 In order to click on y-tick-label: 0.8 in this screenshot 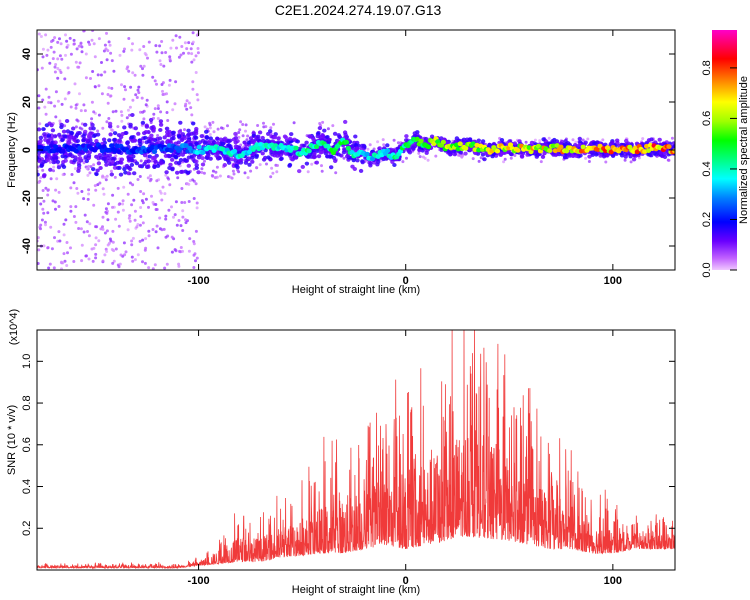, I will do `click(27, 402)`.